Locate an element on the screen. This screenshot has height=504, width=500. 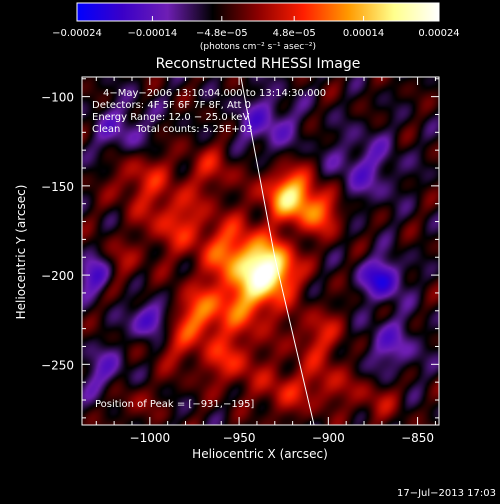
y-tick-label: −200 is located at coordinates (57, 276).